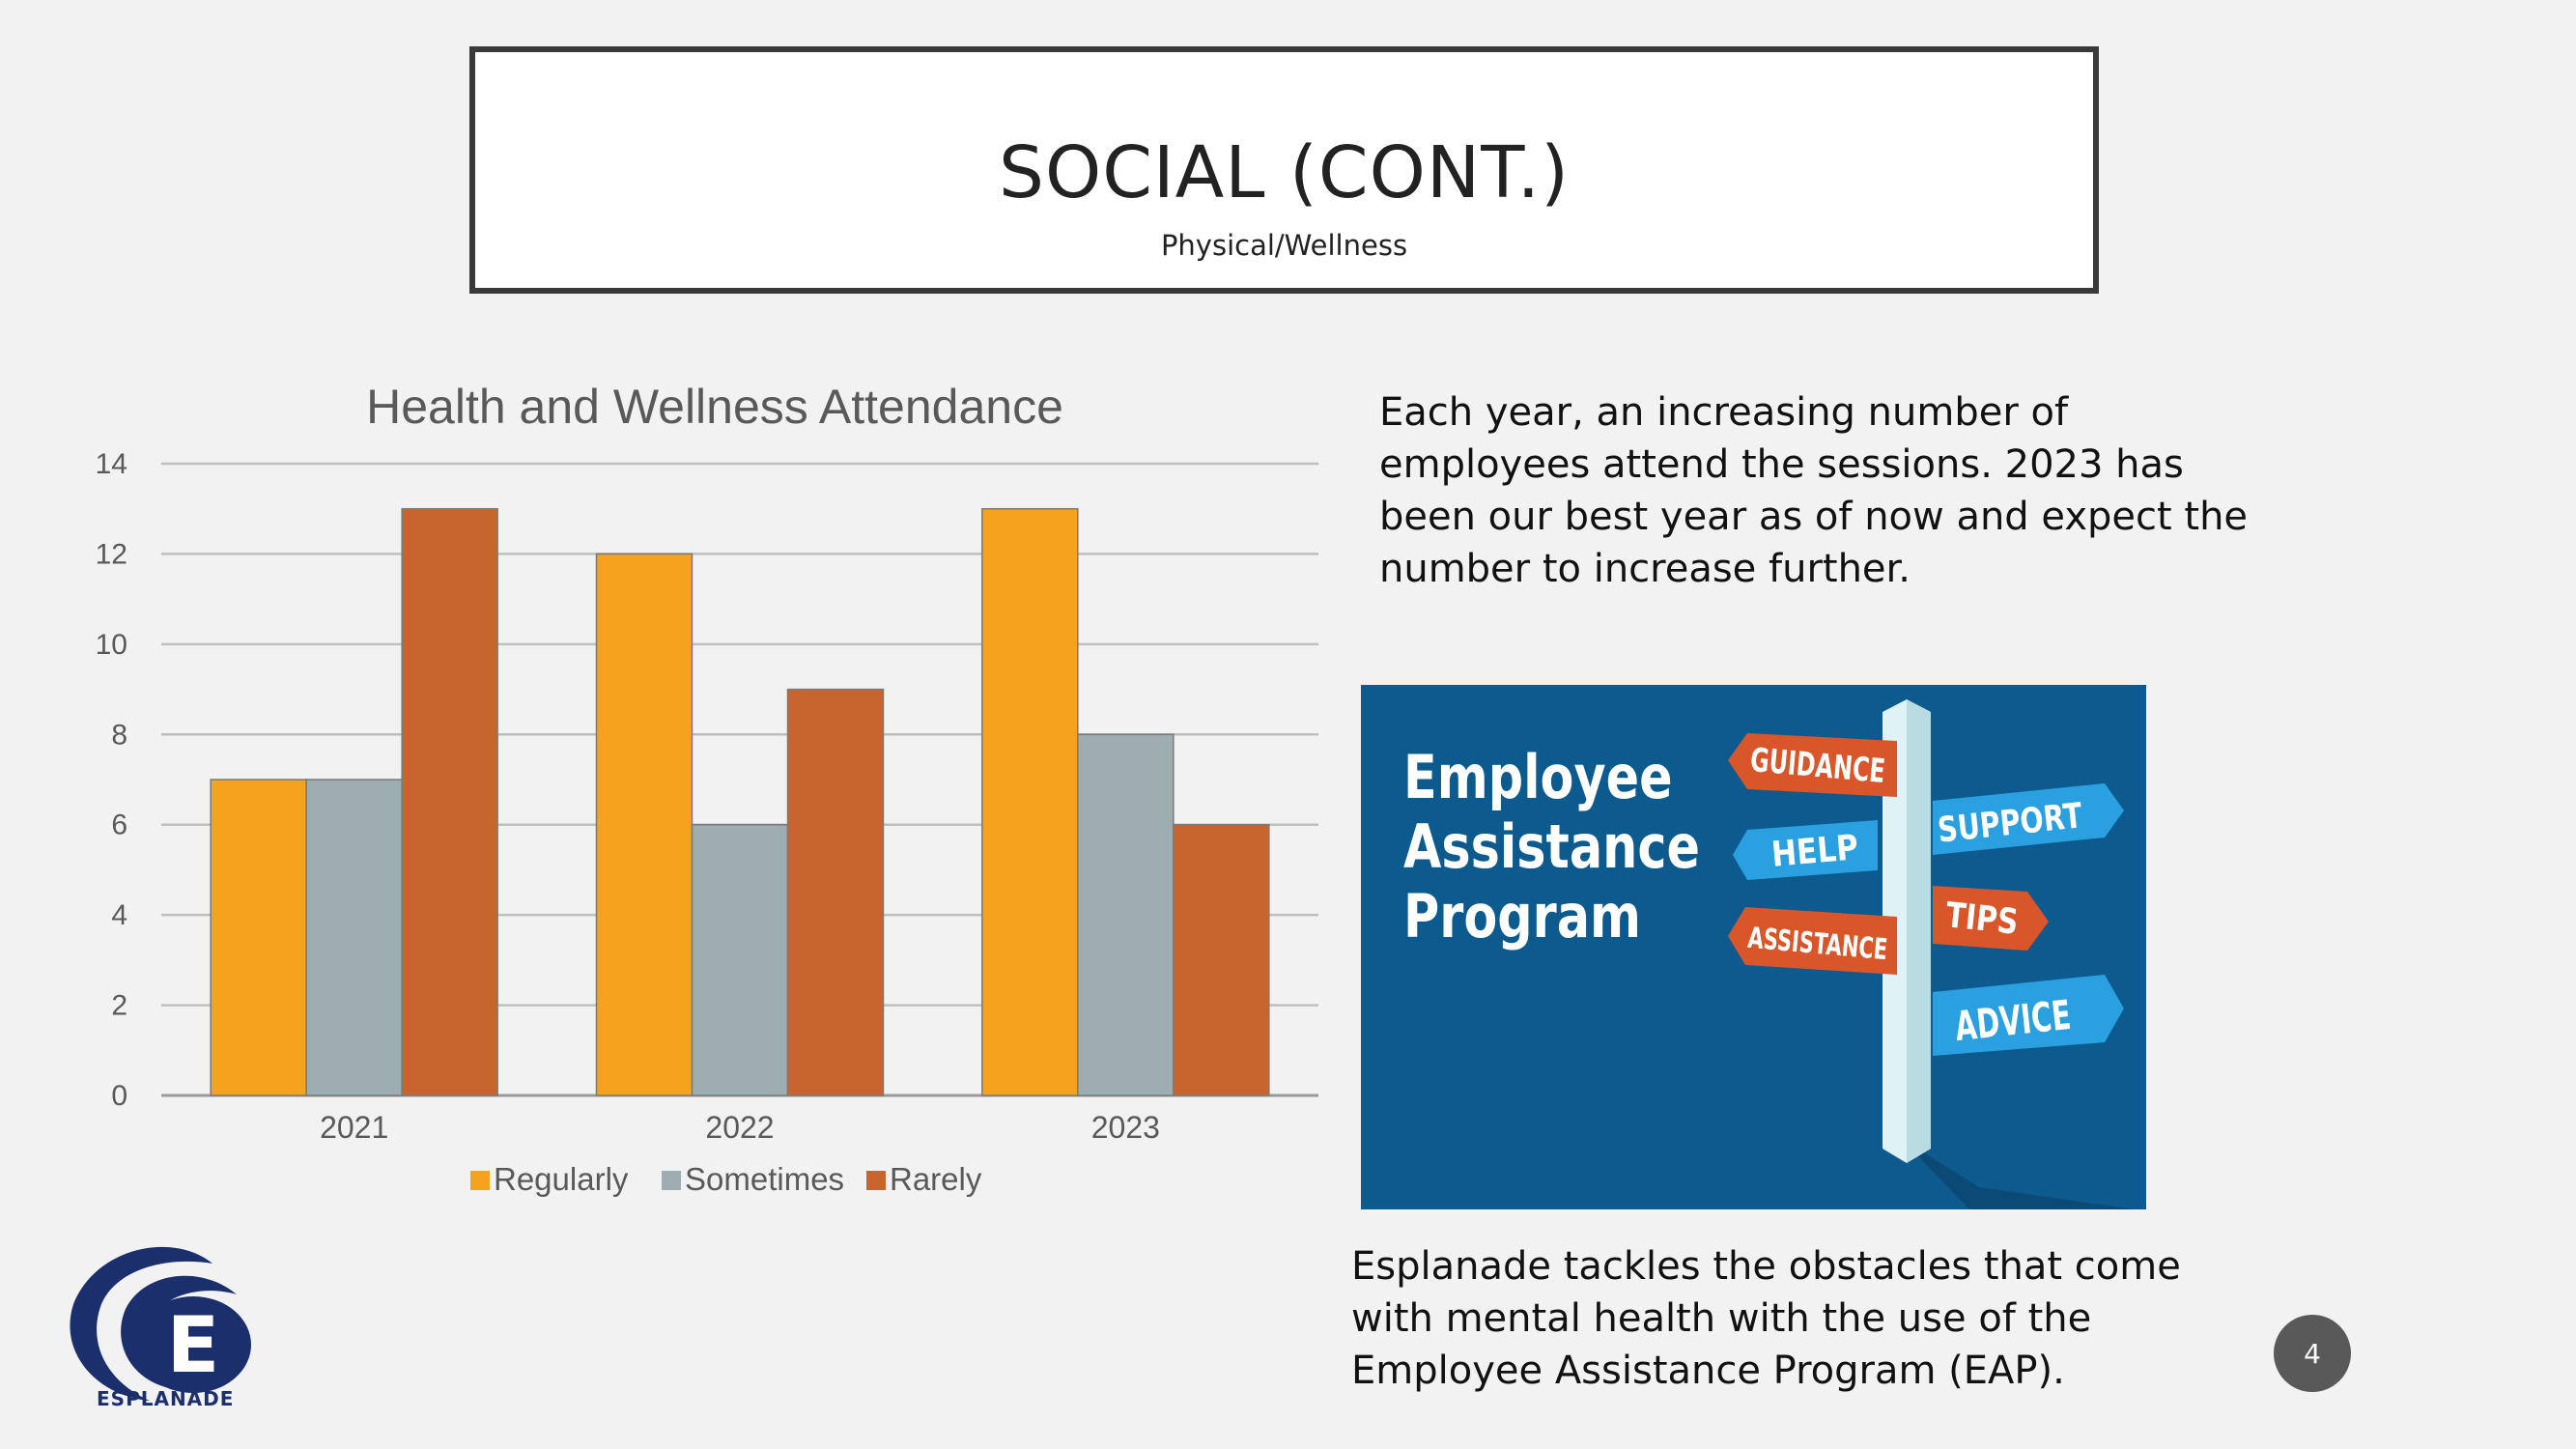  What do you see at coordinates (644, 824) in the screenshot?
I see `bar-regularly-2022` at bounding box center [644, 824].